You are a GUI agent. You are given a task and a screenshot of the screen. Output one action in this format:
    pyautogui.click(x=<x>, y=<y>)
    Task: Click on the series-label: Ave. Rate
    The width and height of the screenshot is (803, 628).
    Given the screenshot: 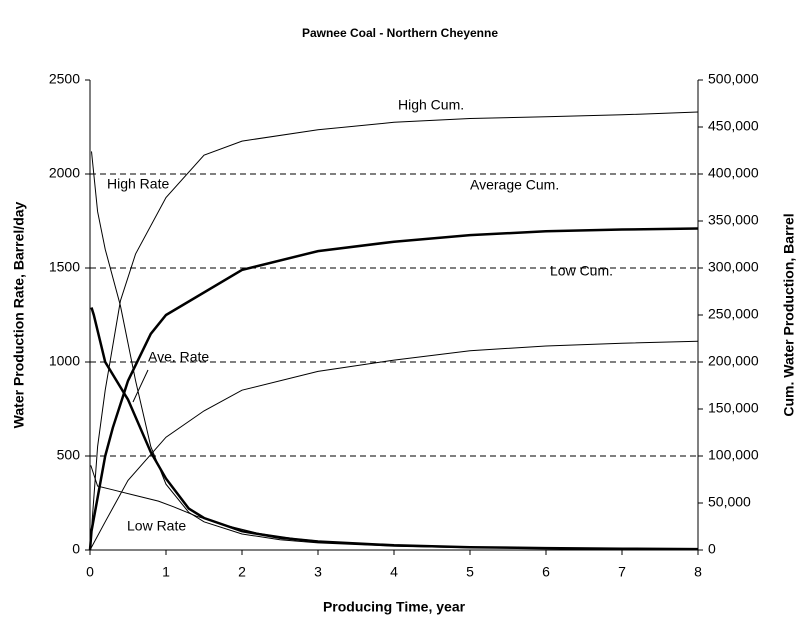 What is the action you would take?
    pyautogui.click(x=178, y=357)
    